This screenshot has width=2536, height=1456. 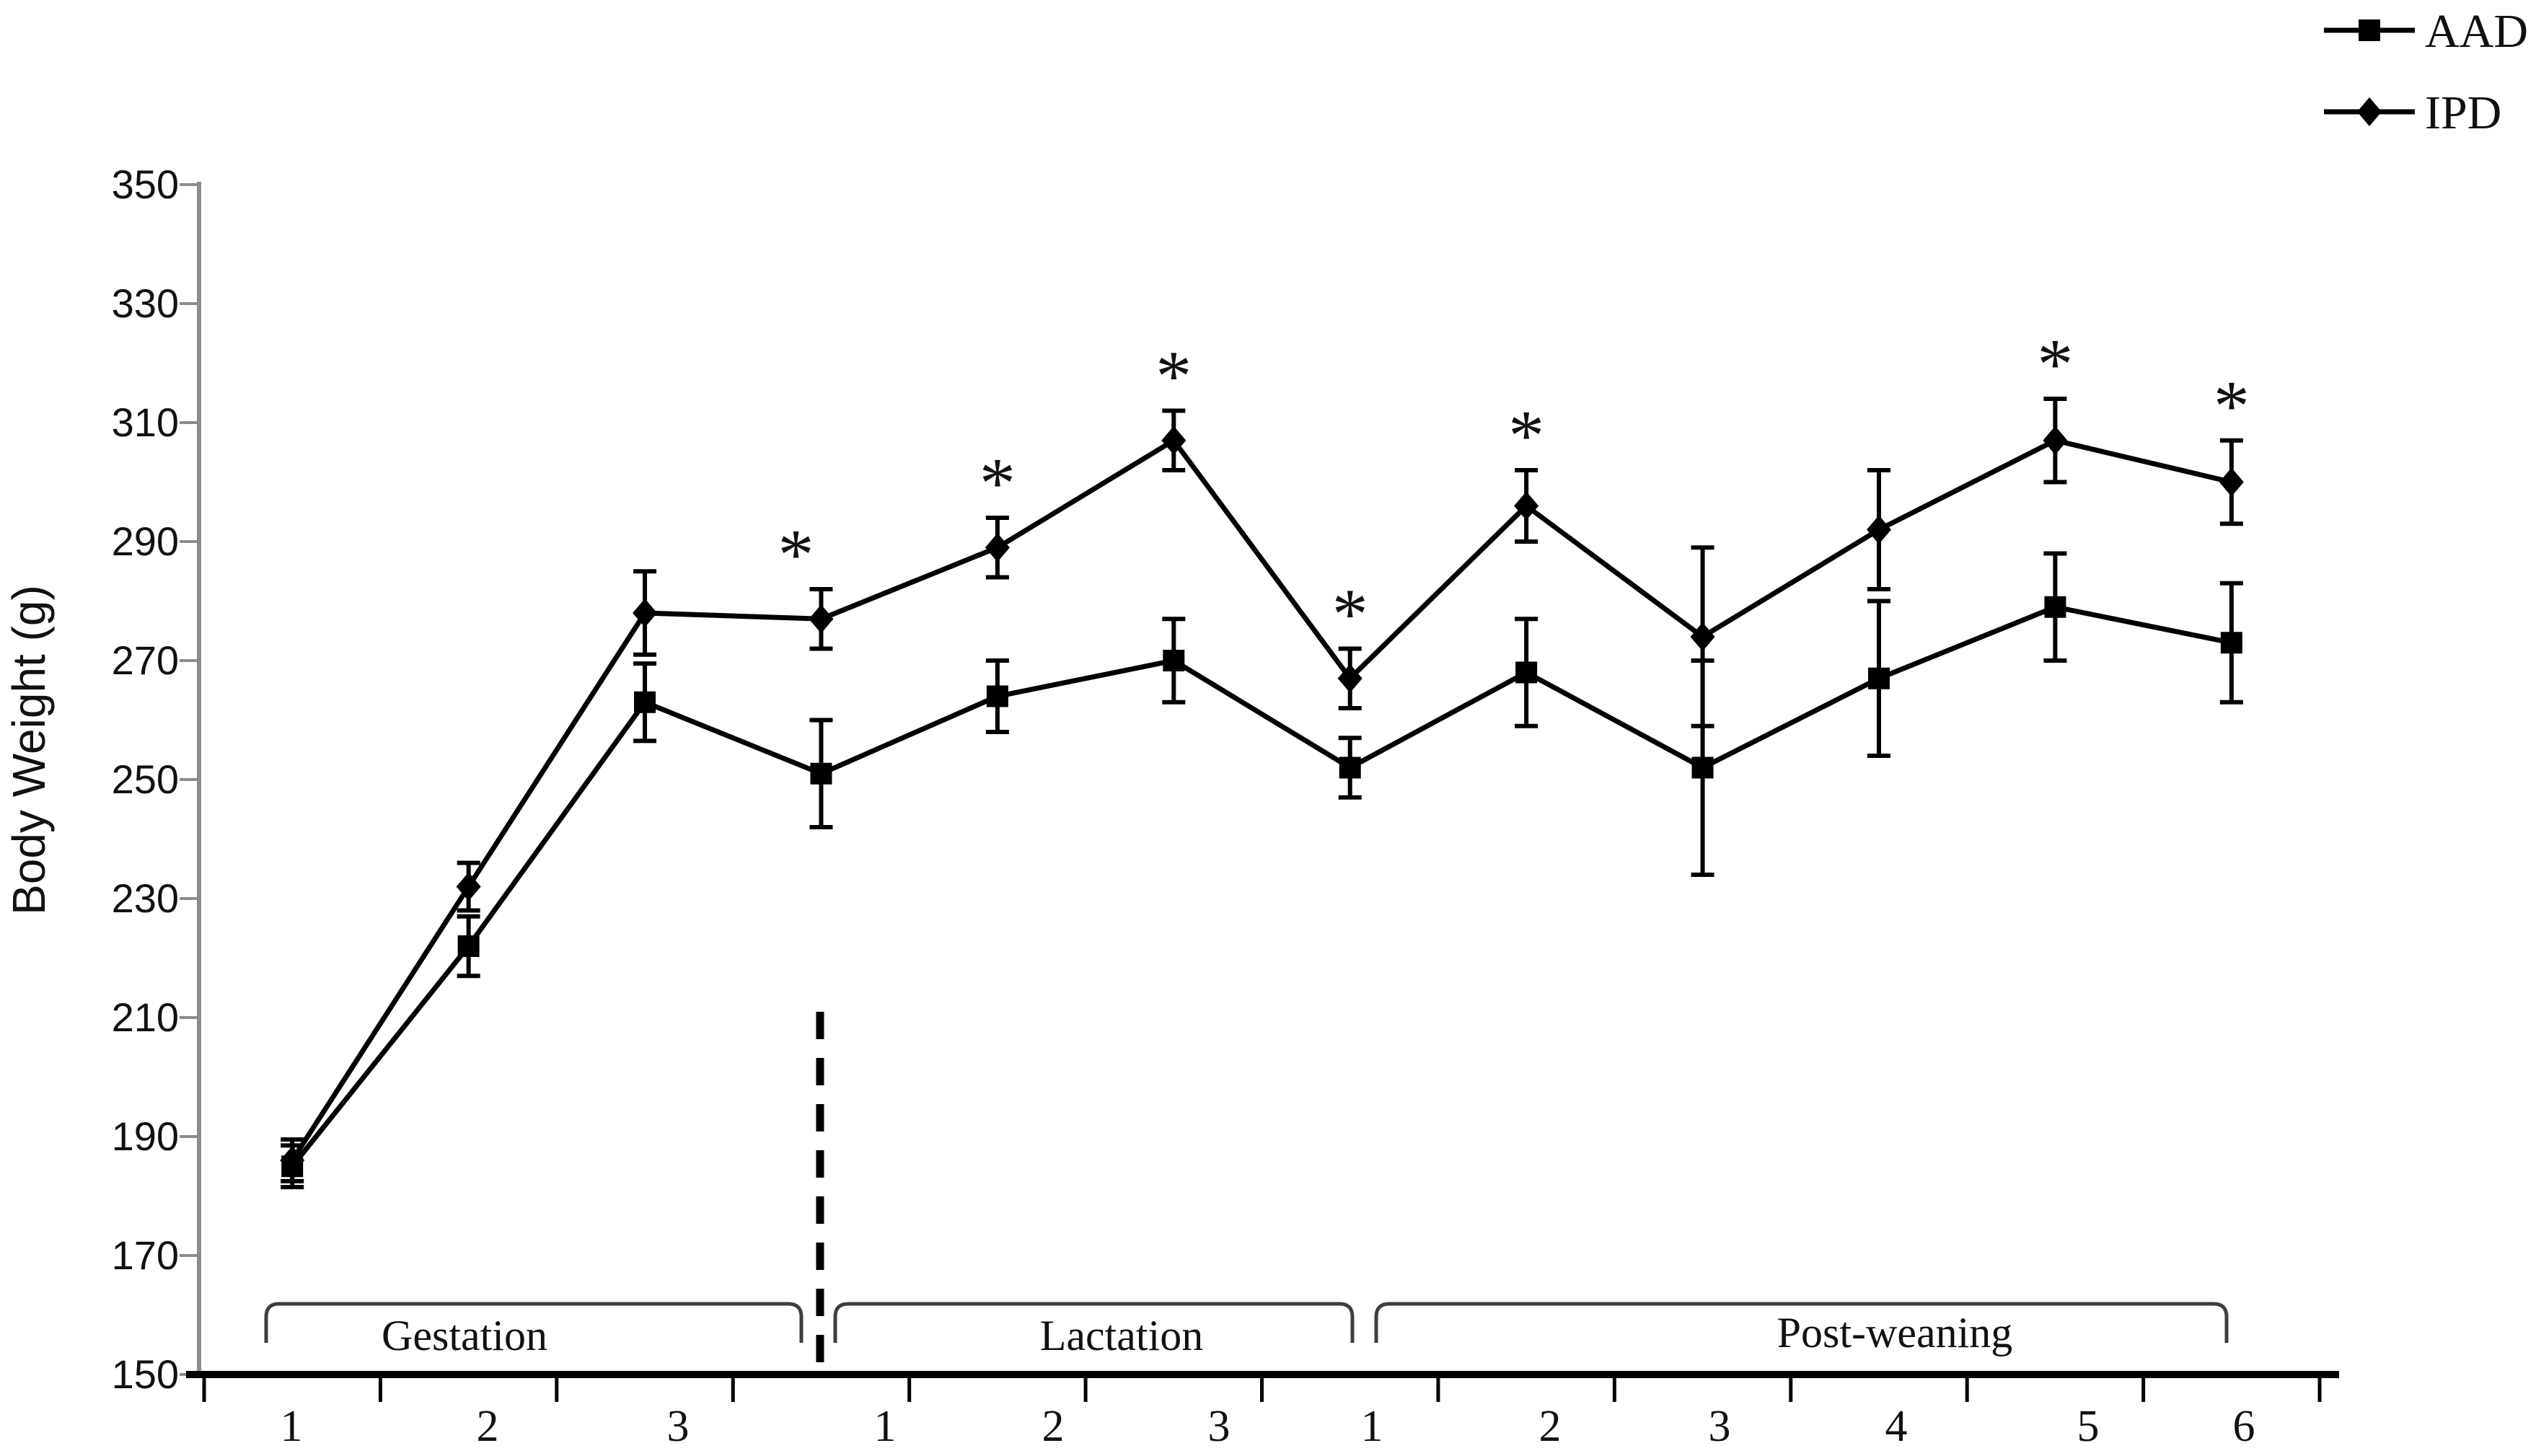 I want to click on gestation-bracket, so click(x=533, y=1322).